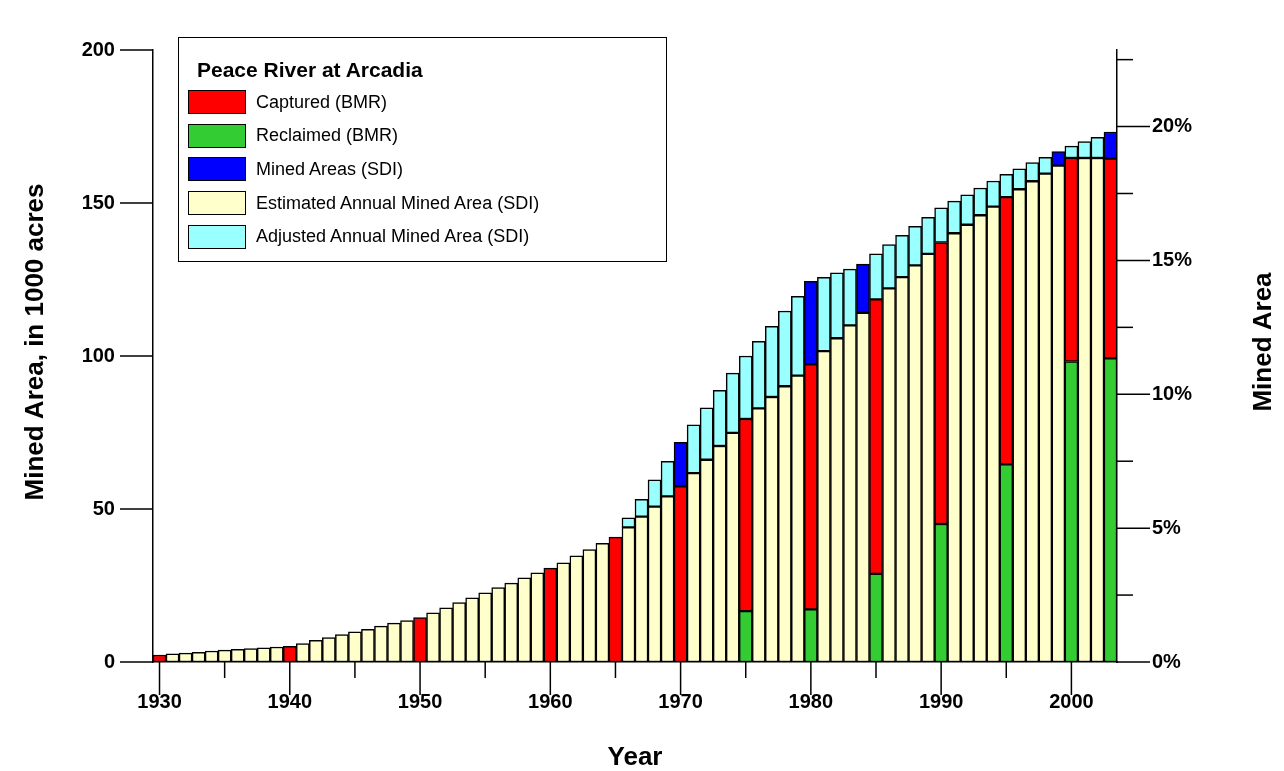 The image size is (1284, 771). What do you see at coordinates (1167, 660) in the screenshot?
I see `y2-tick-label: 0%` at bounding box center [1167, 660].